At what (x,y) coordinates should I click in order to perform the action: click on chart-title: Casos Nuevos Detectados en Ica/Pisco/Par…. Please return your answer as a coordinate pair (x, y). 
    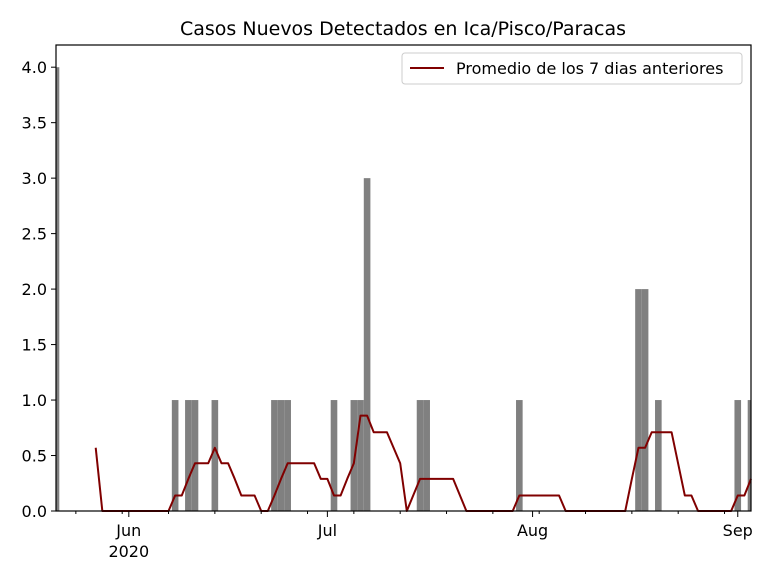
    Looking at the image, I should click on (403, 29).